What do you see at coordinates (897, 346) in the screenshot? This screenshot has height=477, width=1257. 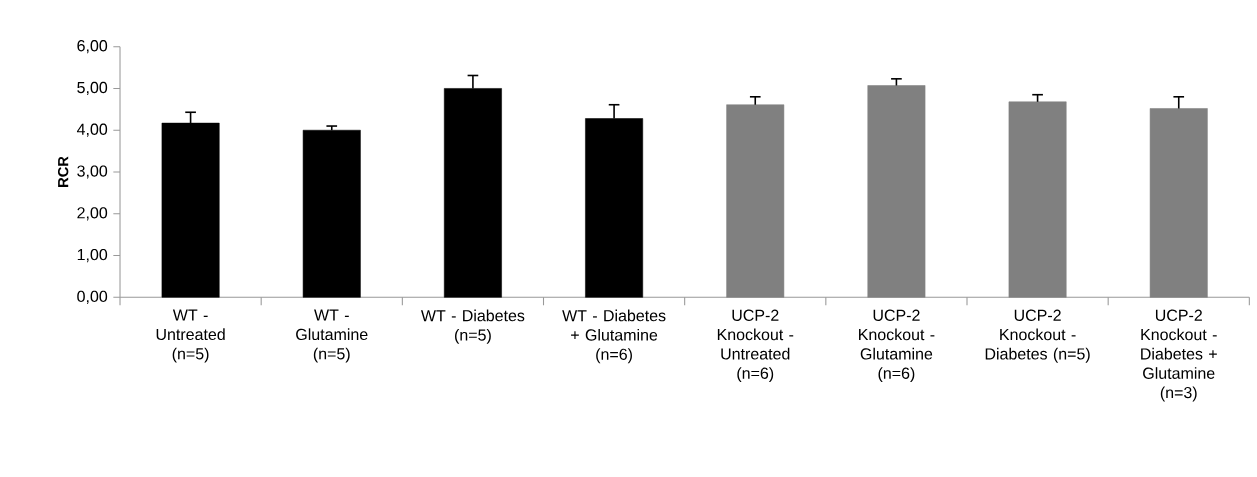 I see `x-tick-label: UCP-2 Knockout - Glutamine (n=6)` at bounding box center [897, 346].